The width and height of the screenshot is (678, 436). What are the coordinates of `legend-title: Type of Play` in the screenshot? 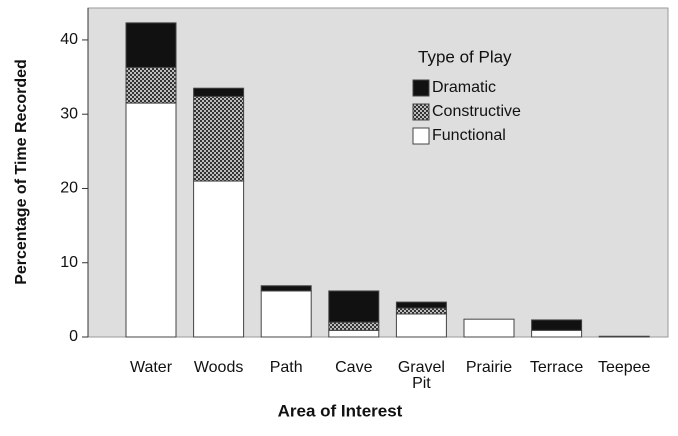 It's located at (465, 56).